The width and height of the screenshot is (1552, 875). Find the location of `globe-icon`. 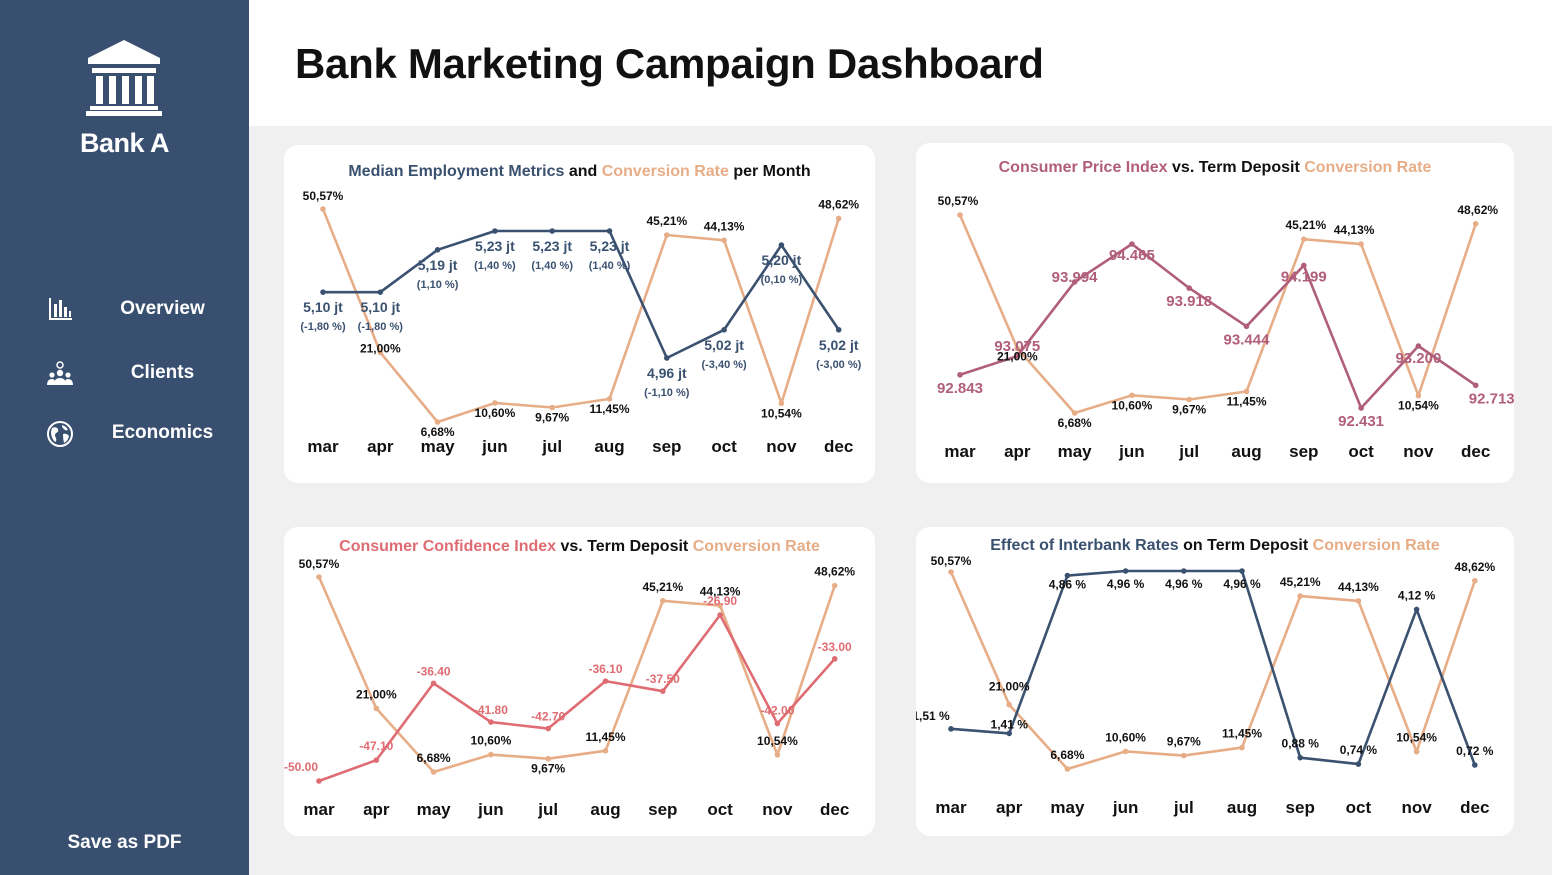

globe-icon is located at coordinates (60, 434).